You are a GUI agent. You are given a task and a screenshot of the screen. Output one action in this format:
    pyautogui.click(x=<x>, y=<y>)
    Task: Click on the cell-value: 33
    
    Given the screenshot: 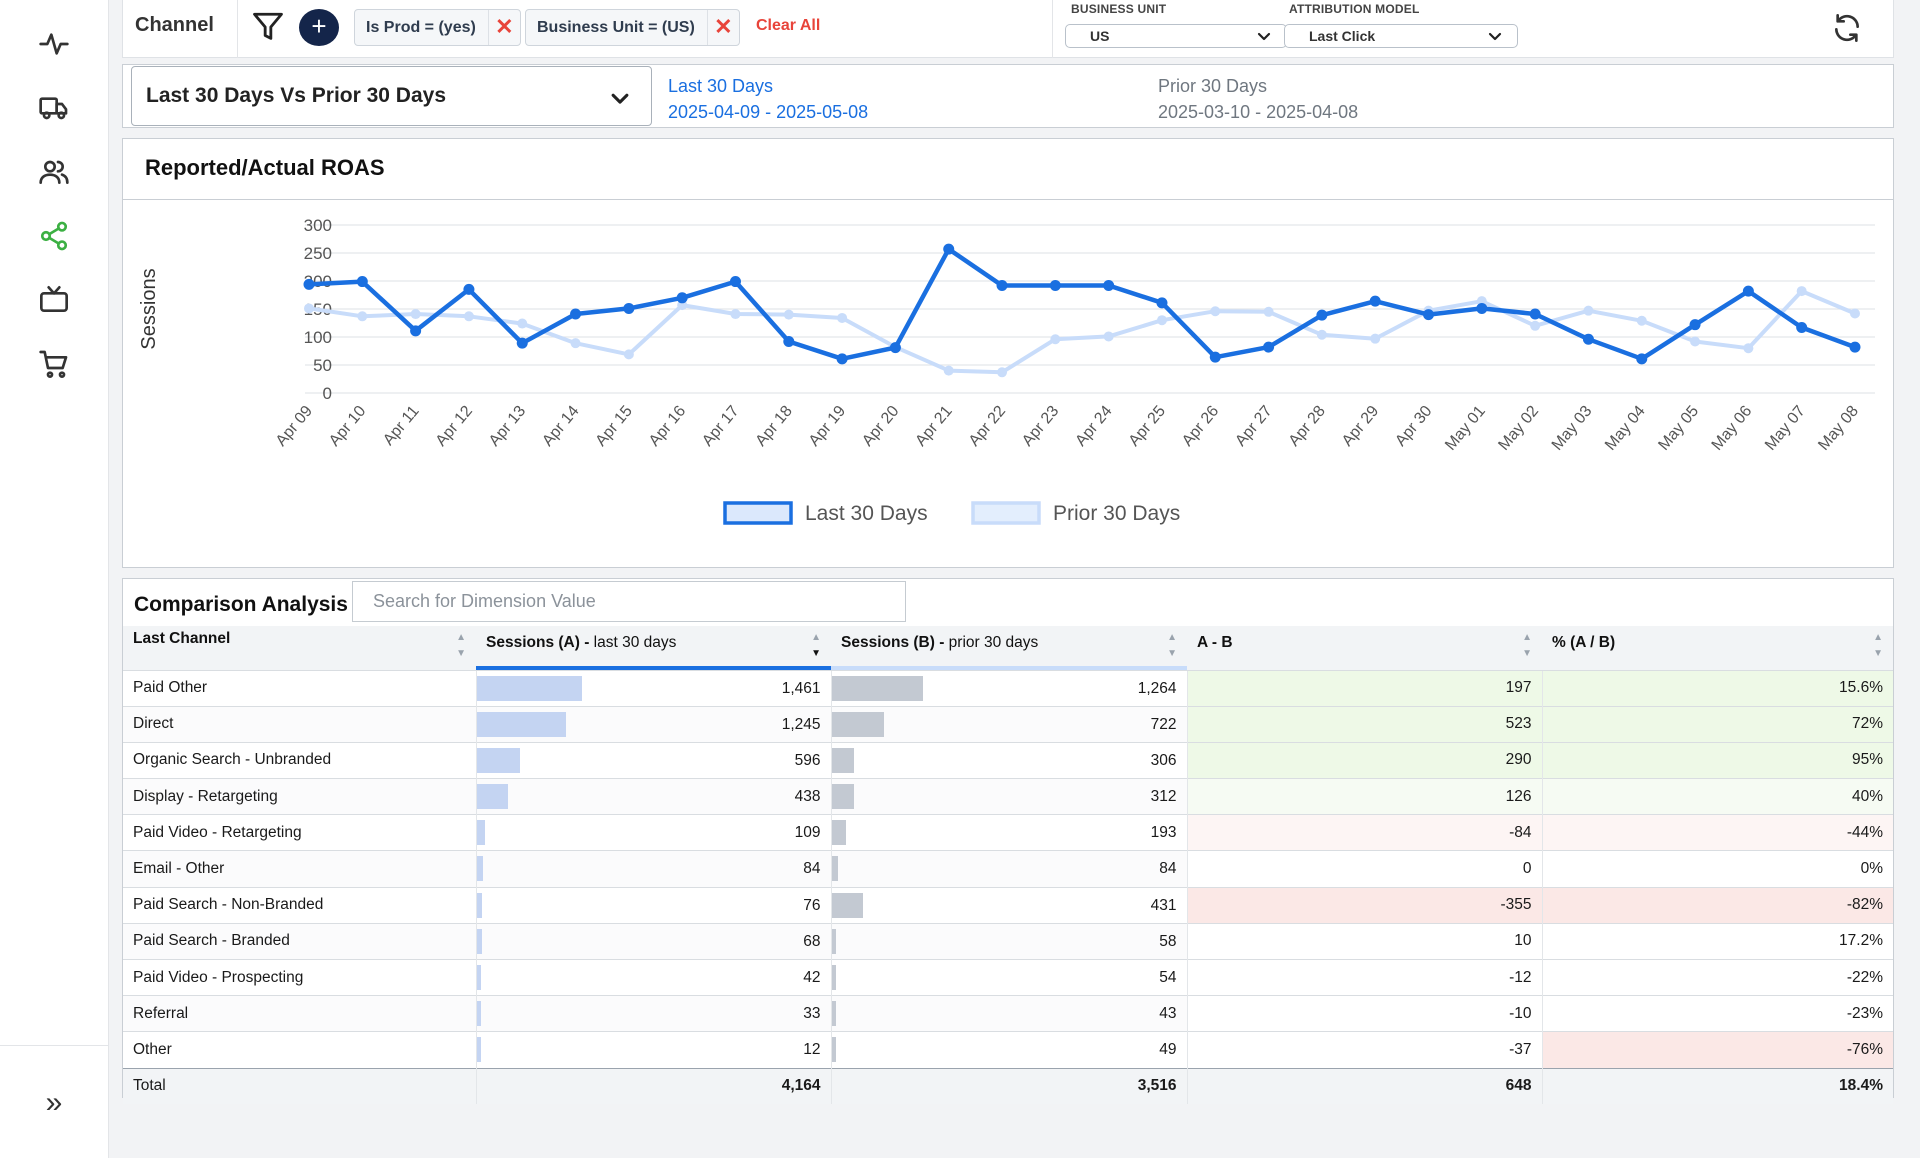 What is the action you would take?
    pyautogui.click(x=812, y=1014)
    